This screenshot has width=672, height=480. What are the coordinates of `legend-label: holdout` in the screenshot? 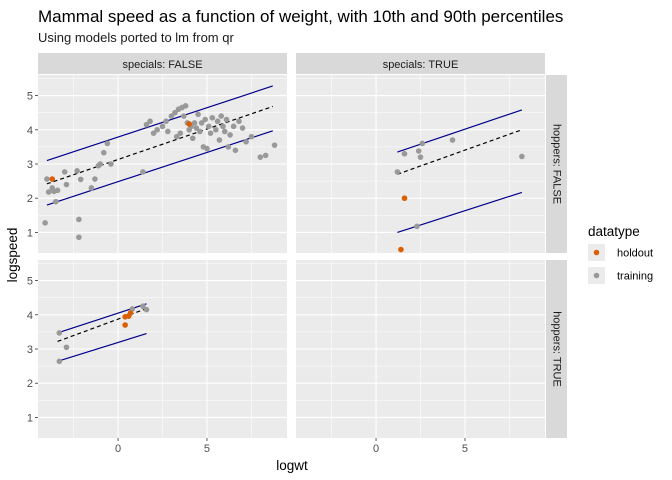 It's located at (635, 254).